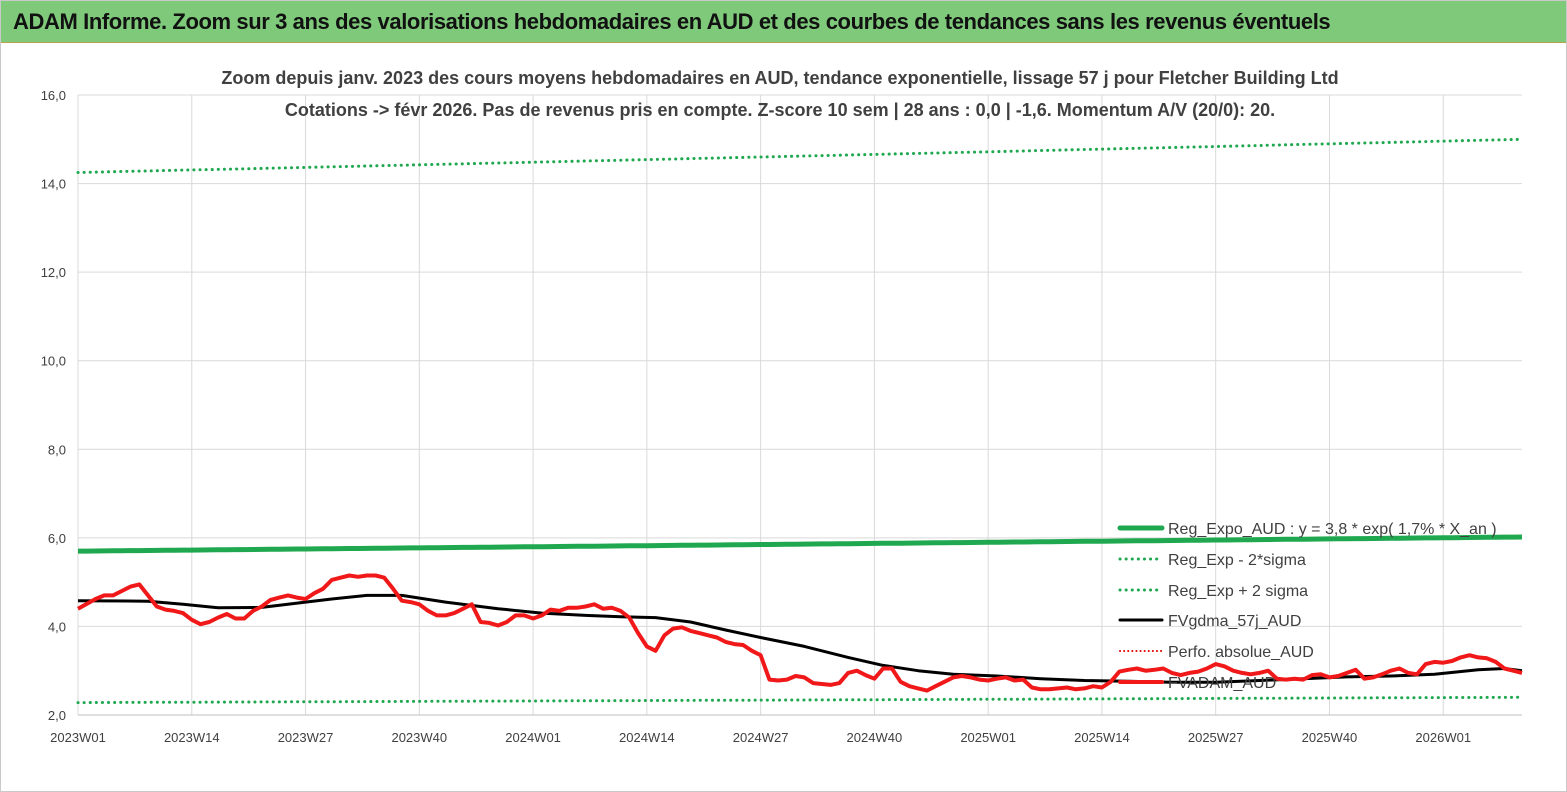  I want to click on x-tick-label: 2025W40, so click(1330, 737).